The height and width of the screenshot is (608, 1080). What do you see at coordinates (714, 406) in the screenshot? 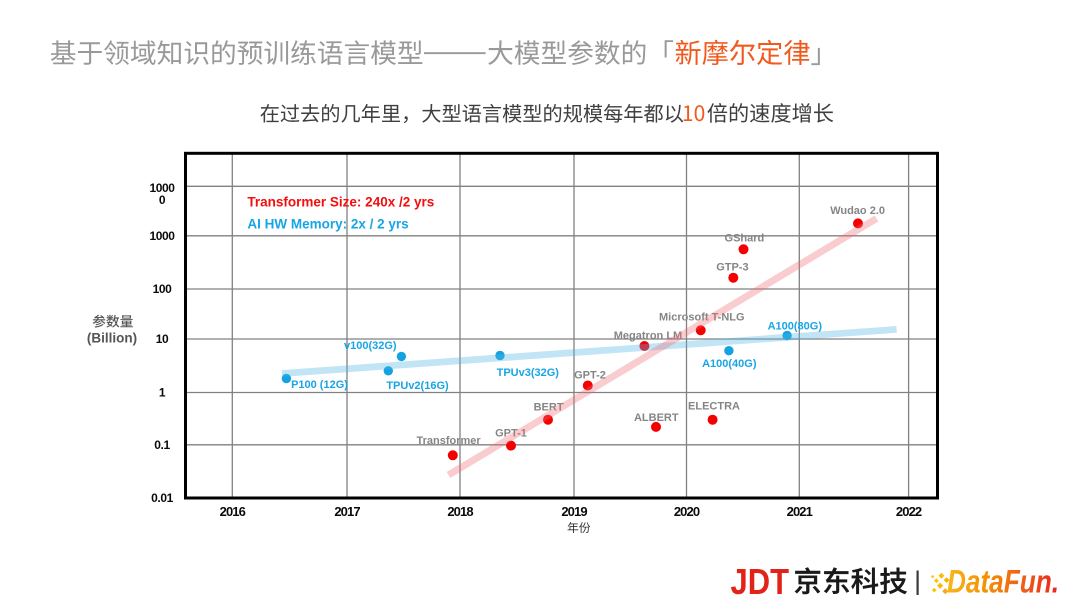
I see `svg-text: ELECTRA` at bounding box center [714, 406].